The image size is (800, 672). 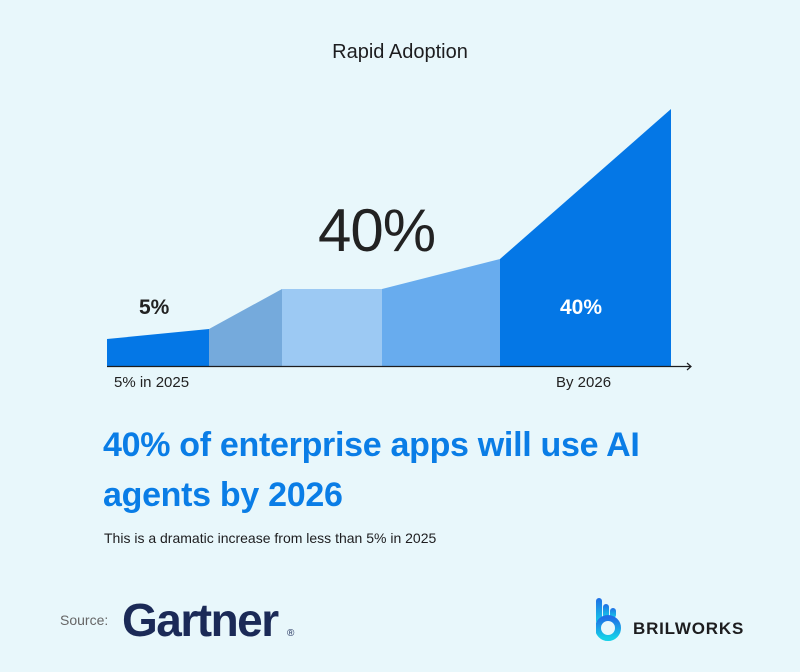 I want to click on start-value-label: 5%, so click(x=154, y=307).